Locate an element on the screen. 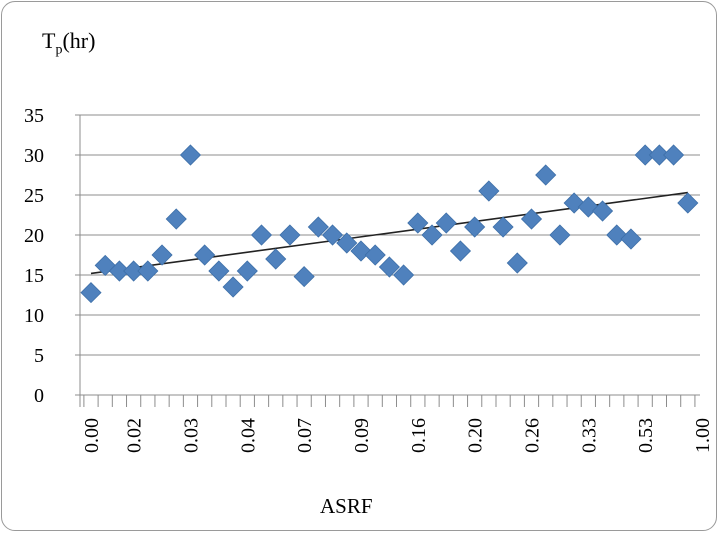 The image size is (720, 534). x-tick-label: 0.07 is located at coordinates (305, 435).